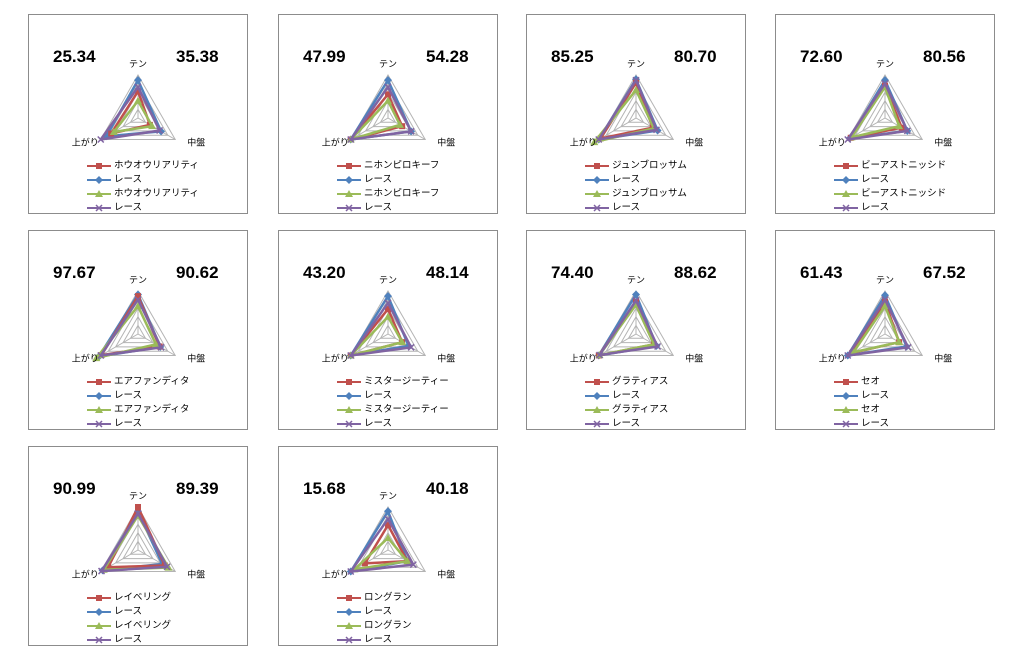 The height and width of the screenshot is (646, 1024). Describe the element at coordinates (388, 597) in the screenshot. I see `legend-label: ロングラン` at that location.